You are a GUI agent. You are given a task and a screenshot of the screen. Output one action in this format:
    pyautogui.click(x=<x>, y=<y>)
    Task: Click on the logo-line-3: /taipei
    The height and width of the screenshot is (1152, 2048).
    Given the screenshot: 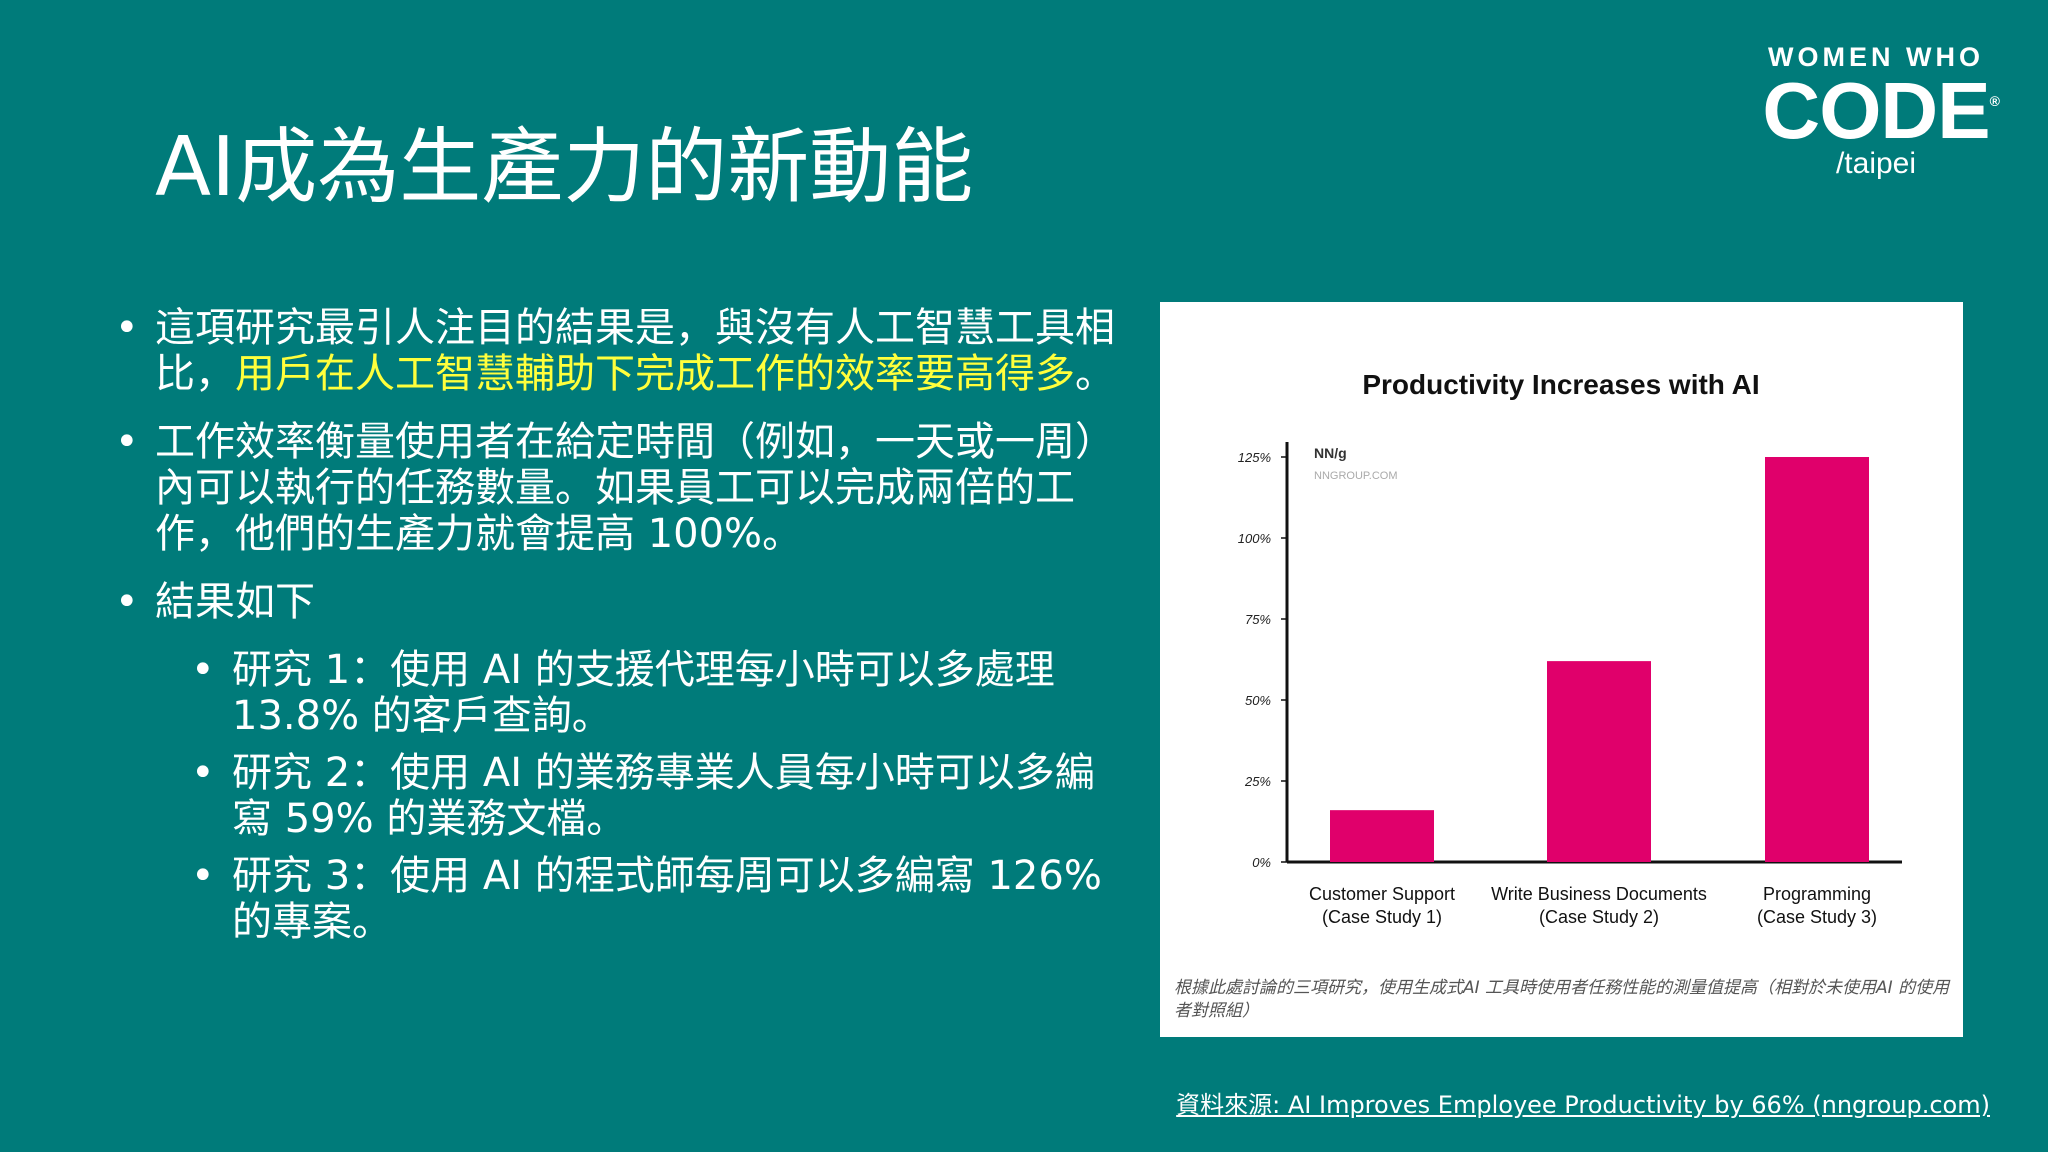 What is the action you would take?
    pyautogui.click(x=1876, y=163)
    